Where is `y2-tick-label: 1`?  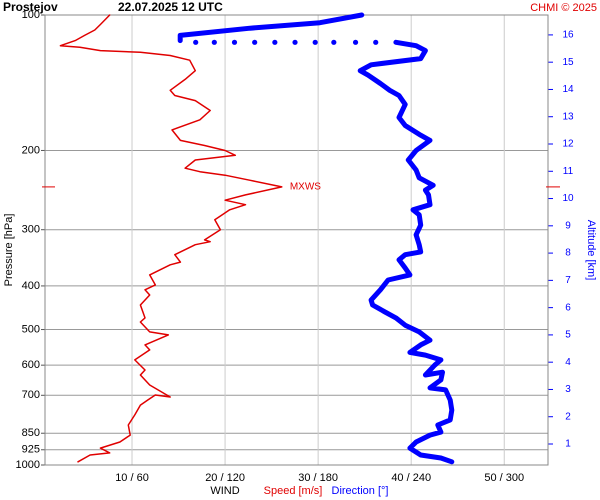
y2-tick-label: 1 is located at coordinates (568, 444).